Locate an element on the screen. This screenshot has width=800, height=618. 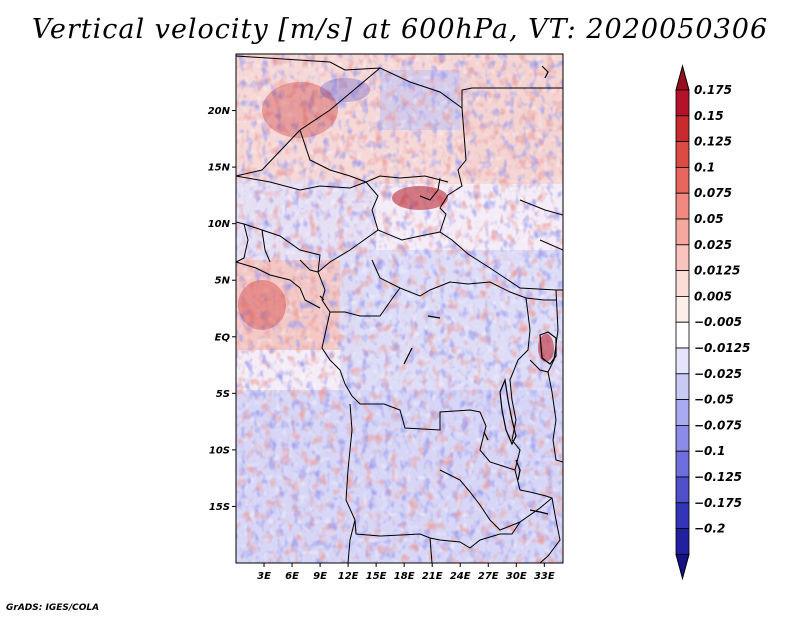
lat-tick-label: 5S is located at coordinates (223, 394).